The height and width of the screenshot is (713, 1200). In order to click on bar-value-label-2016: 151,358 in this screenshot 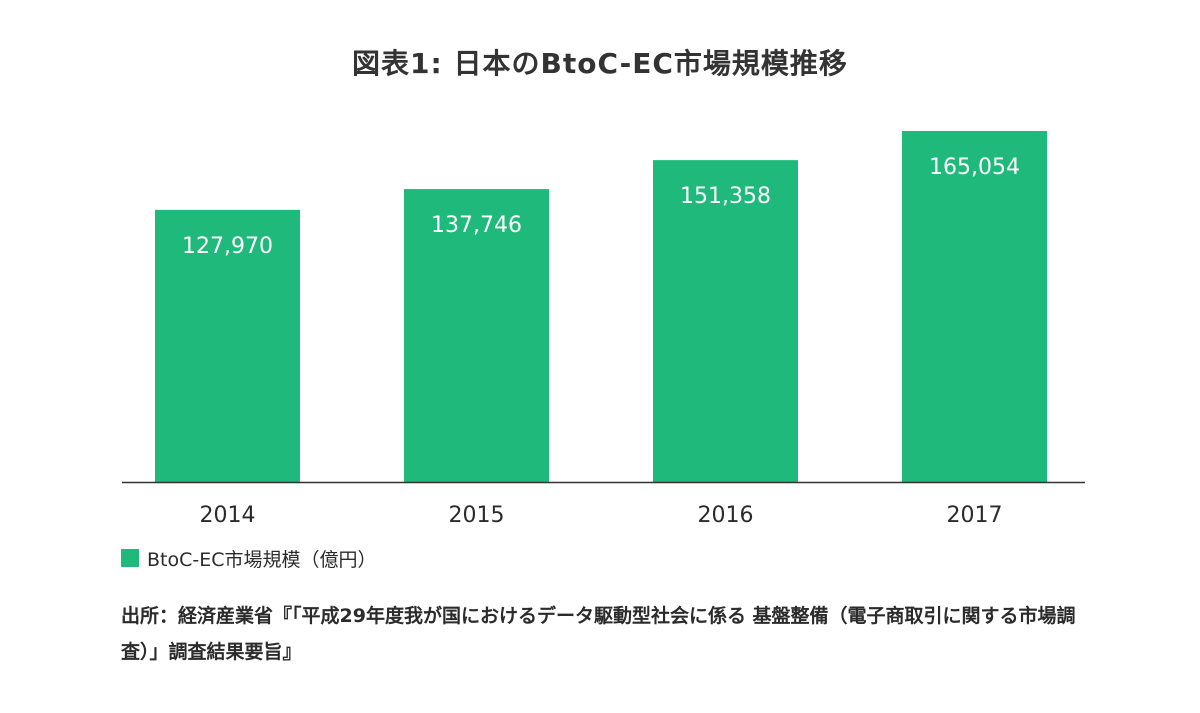, I will do `click(725, 196)`.